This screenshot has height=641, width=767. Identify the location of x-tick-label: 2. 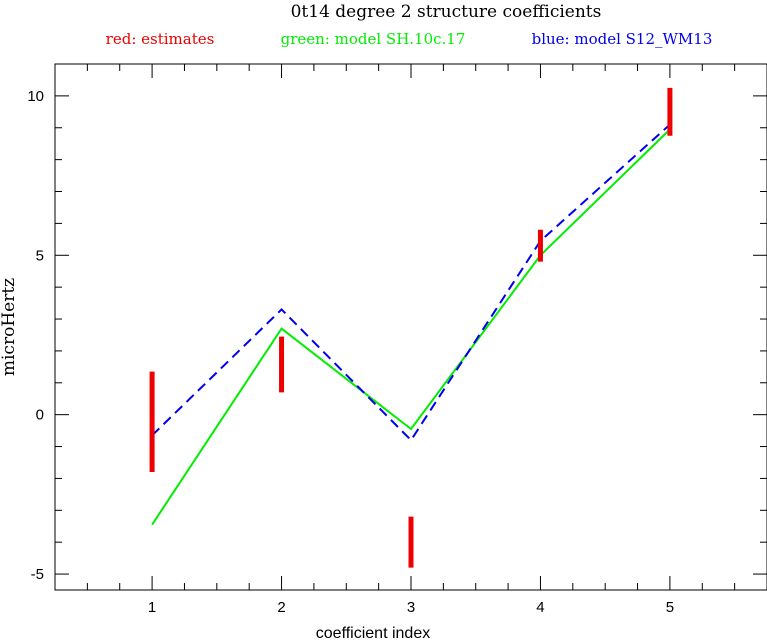
(281, 607).